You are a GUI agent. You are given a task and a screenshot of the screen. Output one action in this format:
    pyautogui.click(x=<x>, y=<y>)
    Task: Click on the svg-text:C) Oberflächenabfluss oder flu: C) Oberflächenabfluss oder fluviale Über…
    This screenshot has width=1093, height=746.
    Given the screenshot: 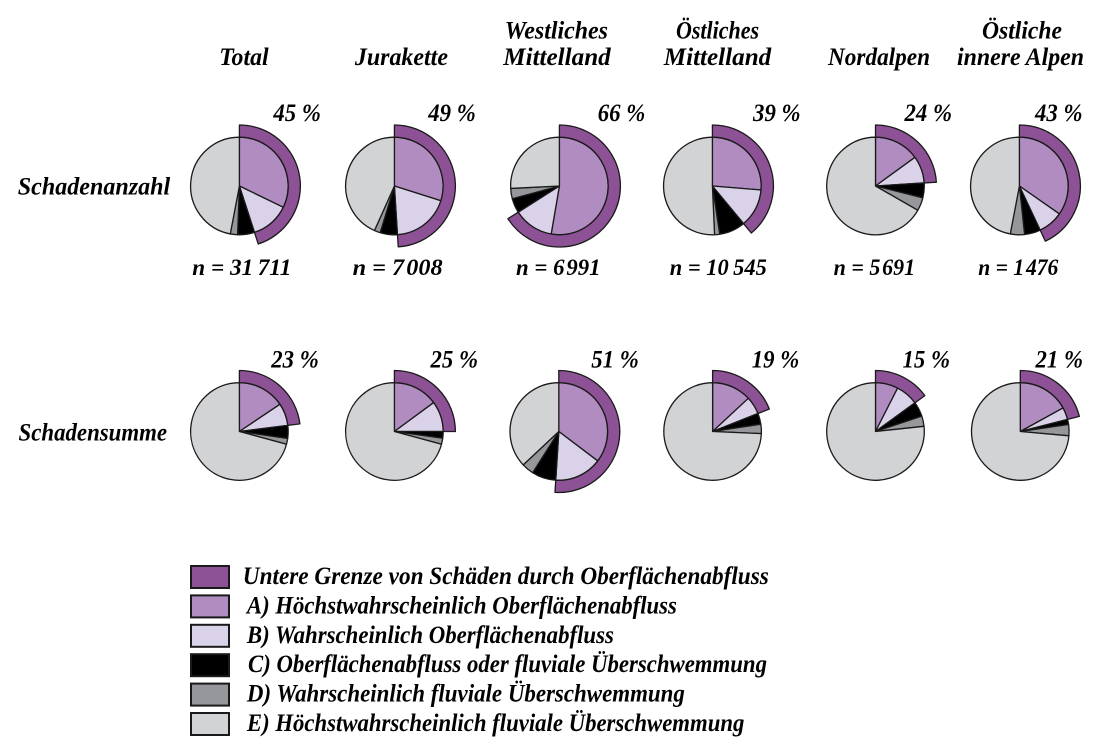 What is the action you would take?
    pyautogui.click(x=507, y=664)
    